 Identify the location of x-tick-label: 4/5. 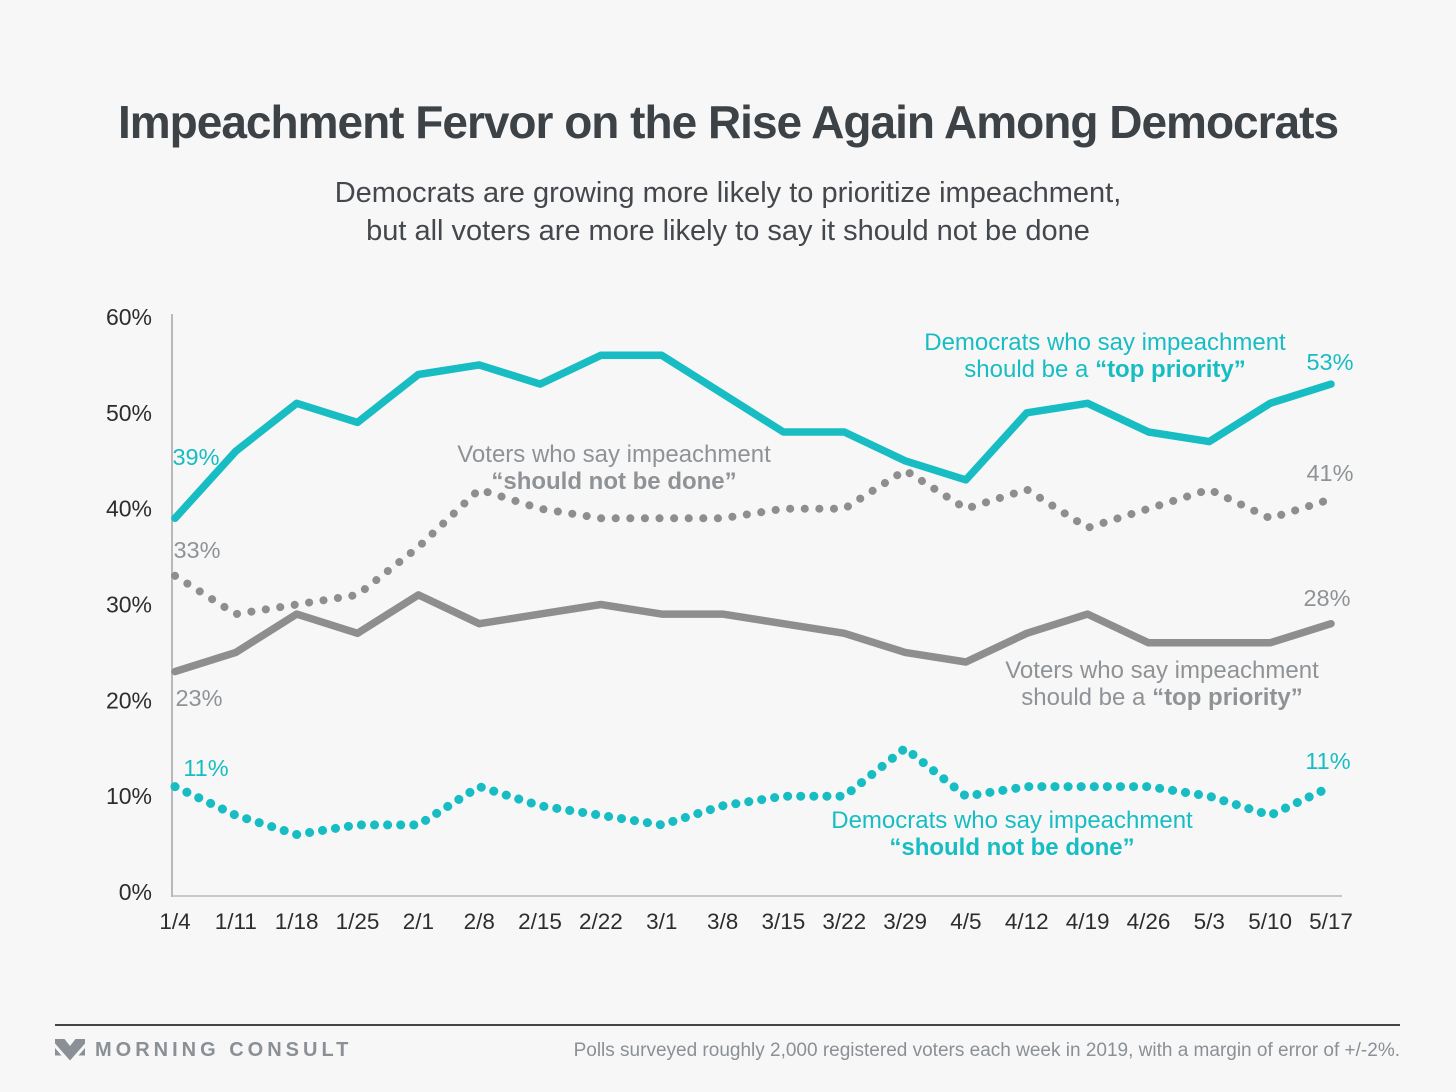
(965, 921).